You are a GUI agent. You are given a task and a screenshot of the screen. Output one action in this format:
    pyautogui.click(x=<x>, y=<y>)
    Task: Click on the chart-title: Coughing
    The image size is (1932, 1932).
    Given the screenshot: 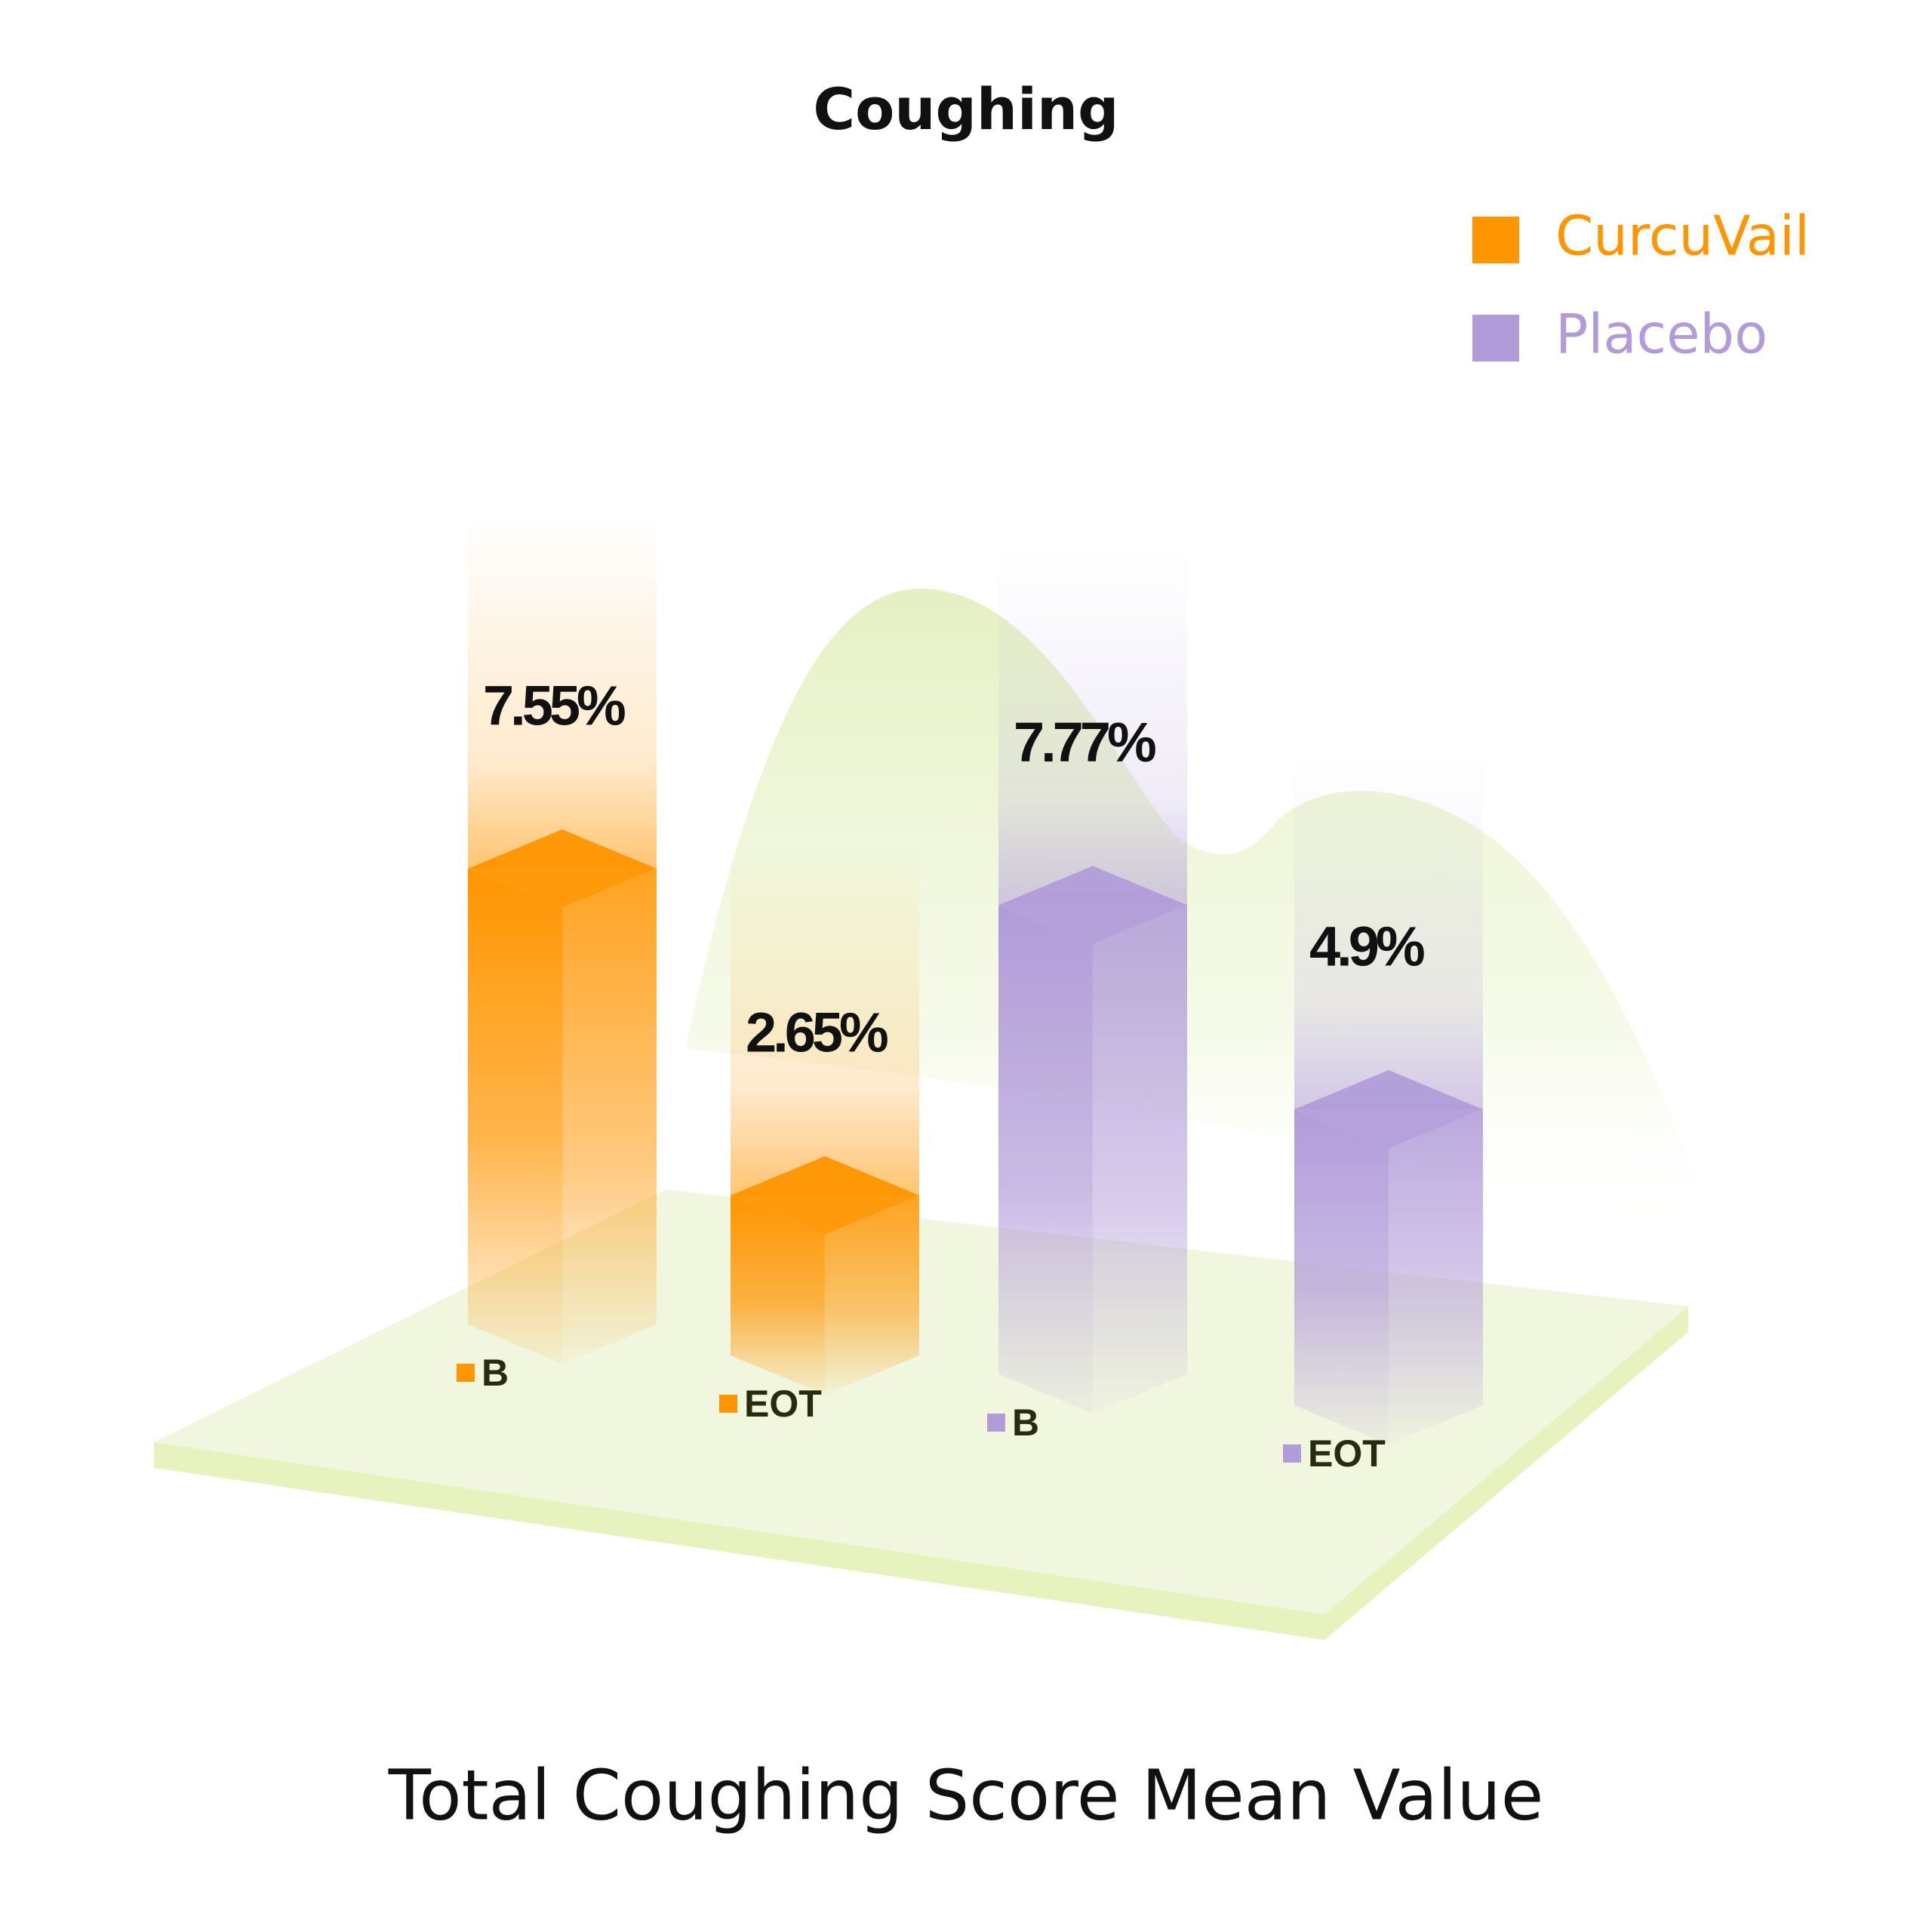 What is the action you would take?
    pyautogui.click(x=965, y=109)
    